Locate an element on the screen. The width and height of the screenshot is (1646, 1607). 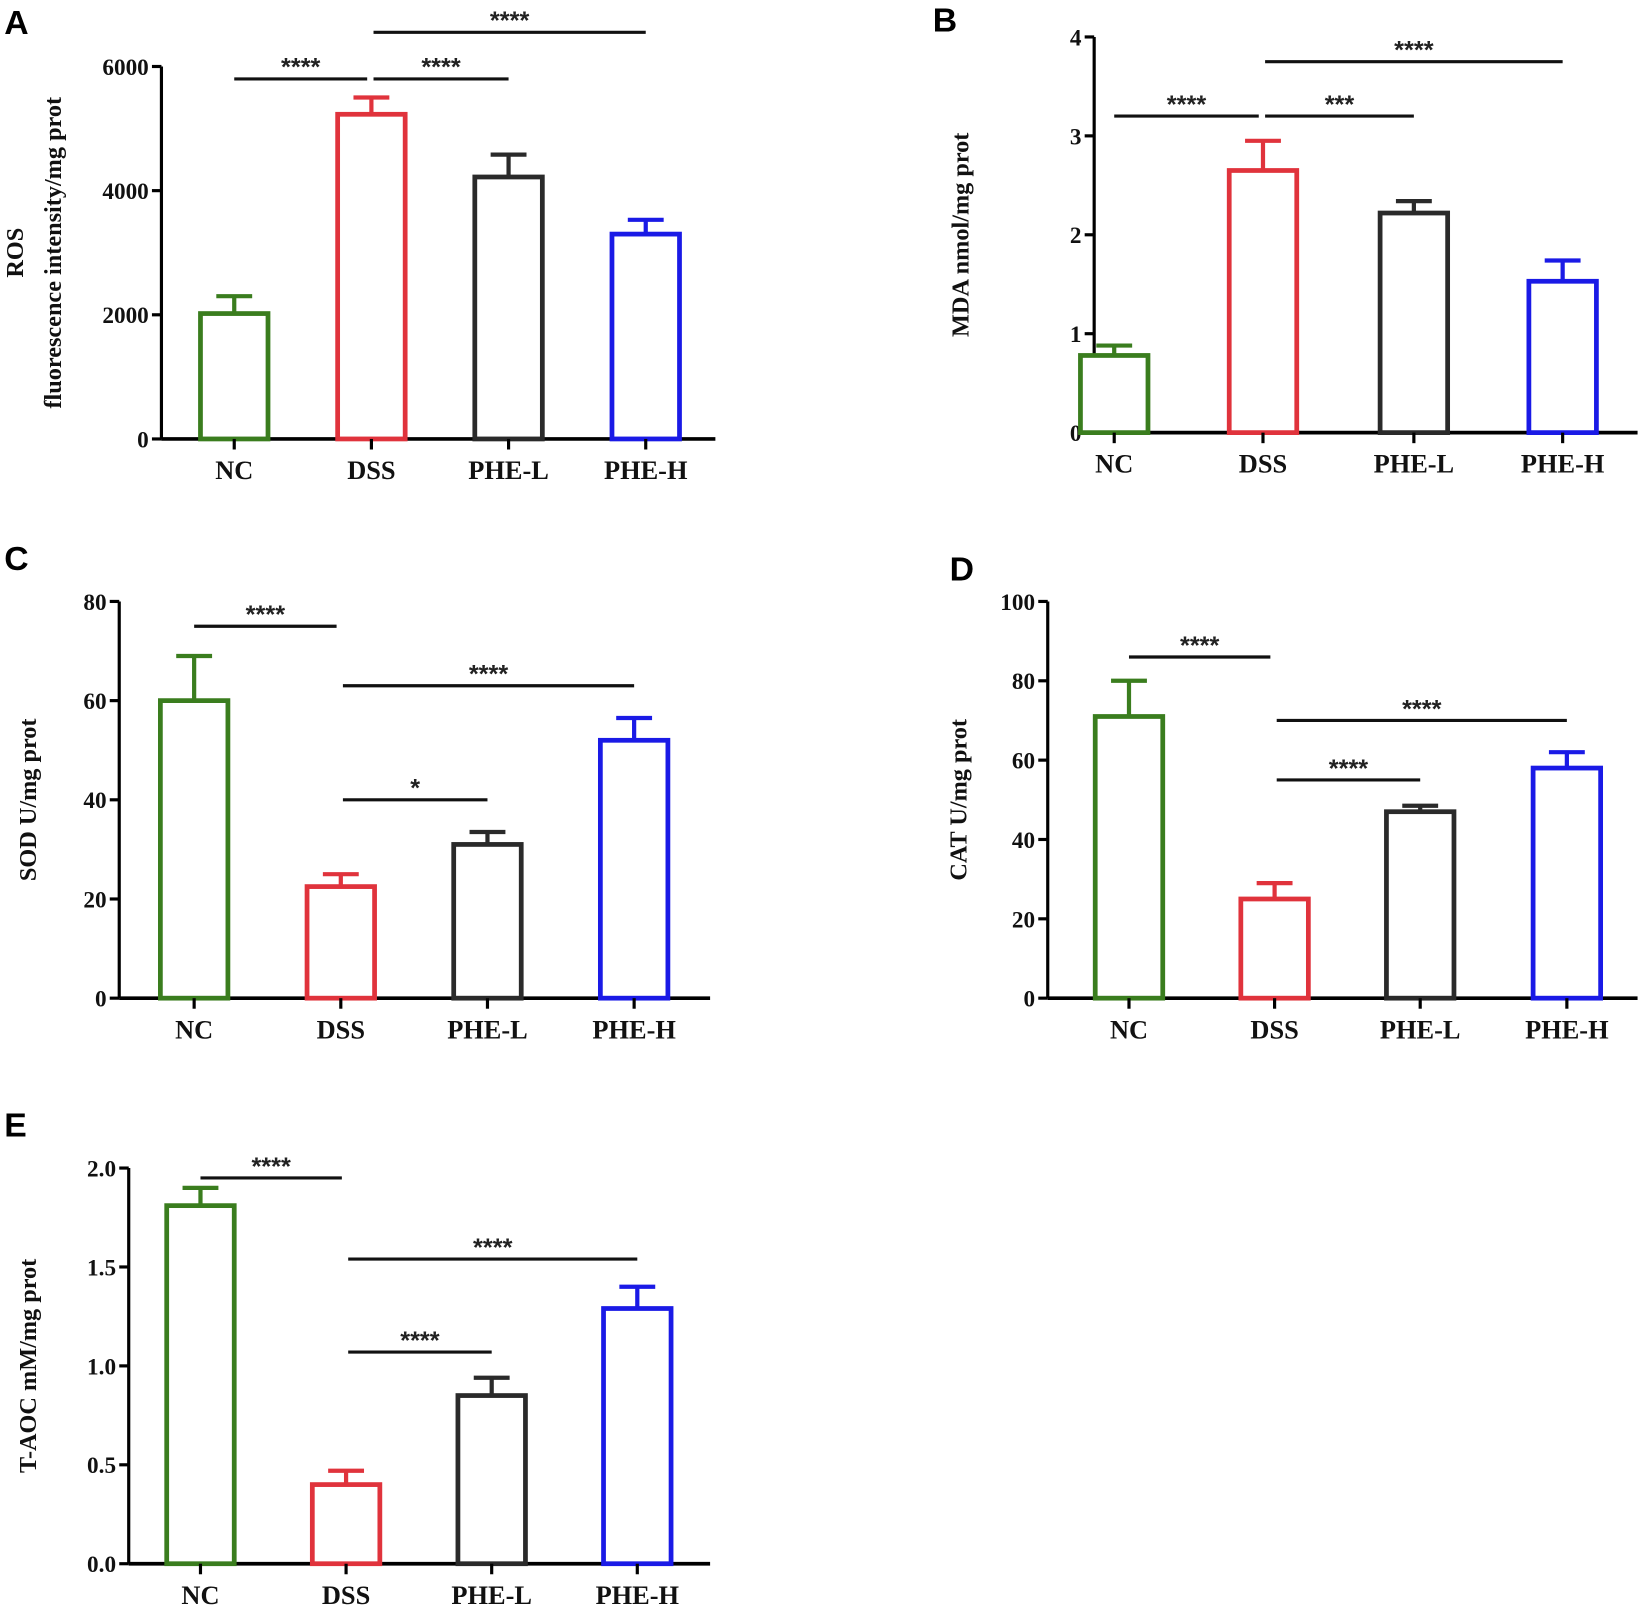
y-axis-label: T-AOC mM/mg prot is located at coordinates (28, 1366).